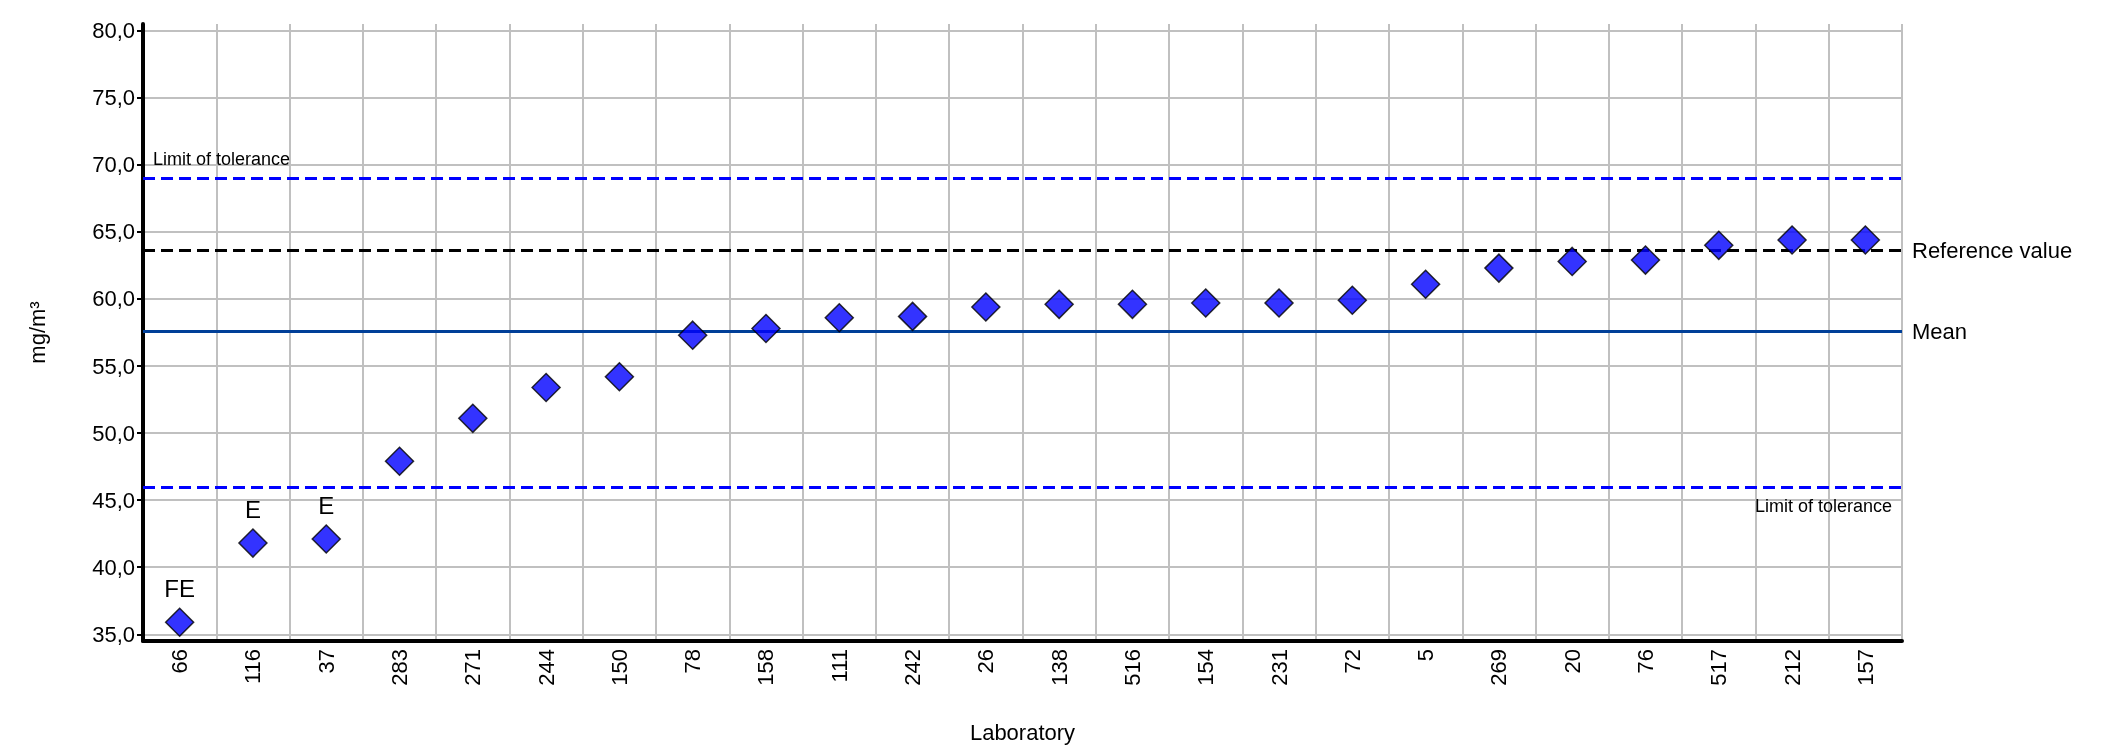 The width and height of the screenshot is (2110, 756). What do you see at coordinates (546, 667) in the screenshot?
I see `x-tick-label: 244` at bounding box center [546, 667].